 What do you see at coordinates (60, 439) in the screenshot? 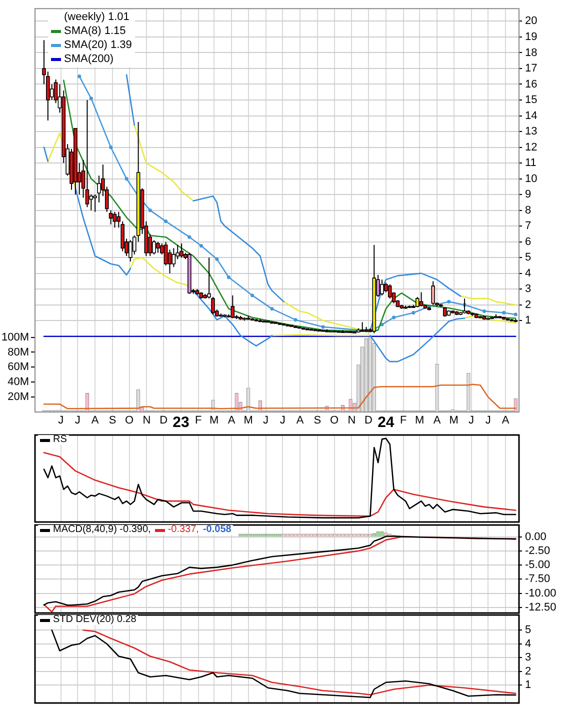
I see `legend-label: RS` at bounding box center [60, 439].